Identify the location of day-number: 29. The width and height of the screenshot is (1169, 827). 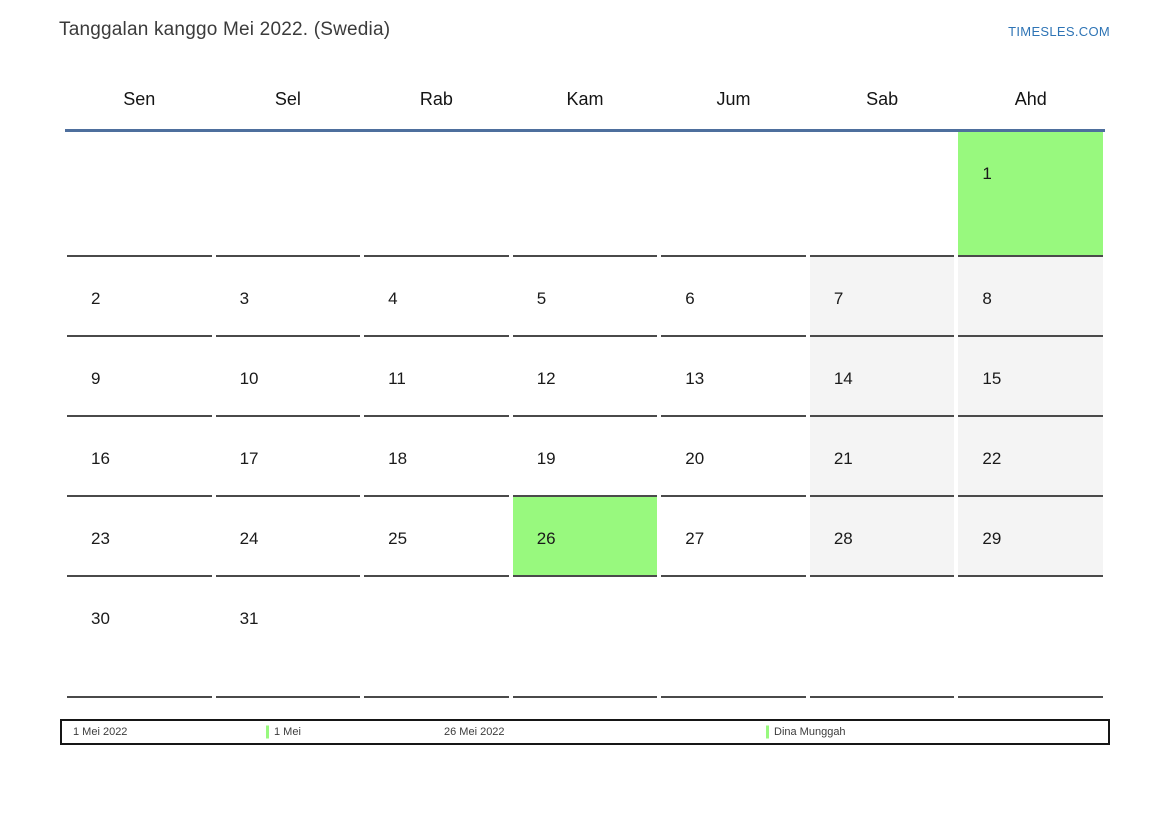
(992, 538).